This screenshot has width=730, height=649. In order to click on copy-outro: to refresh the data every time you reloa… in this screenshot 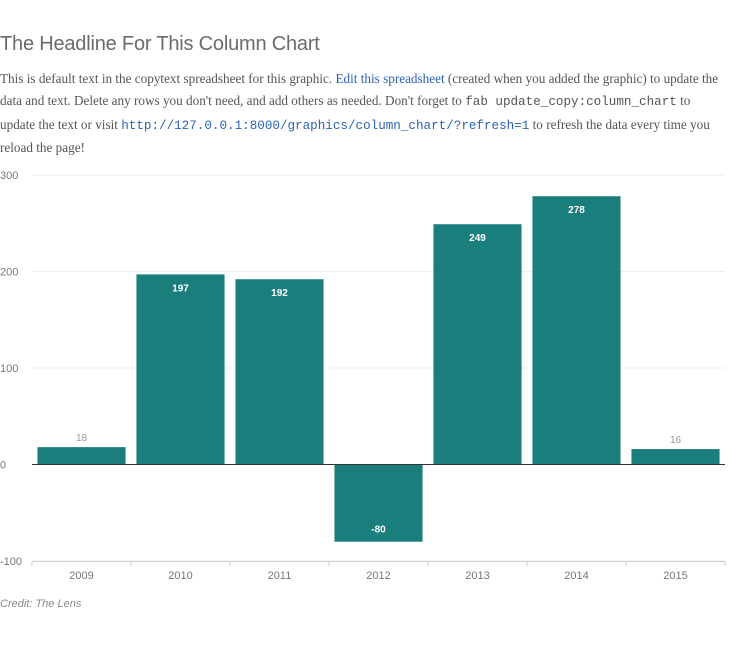, I will do `click(355, 135)`.